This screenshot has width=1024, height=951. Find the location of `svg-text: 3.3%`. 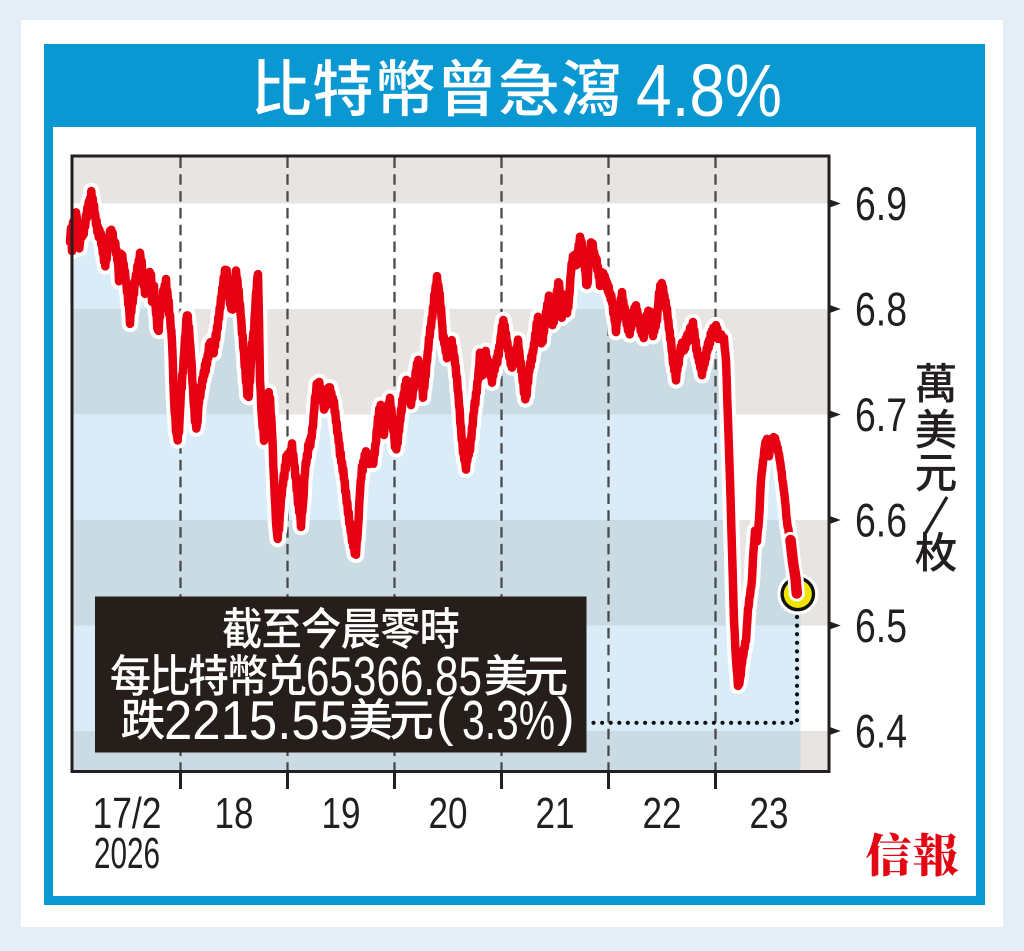

svg-text: 3.3% is located at coordinates (508, 720).